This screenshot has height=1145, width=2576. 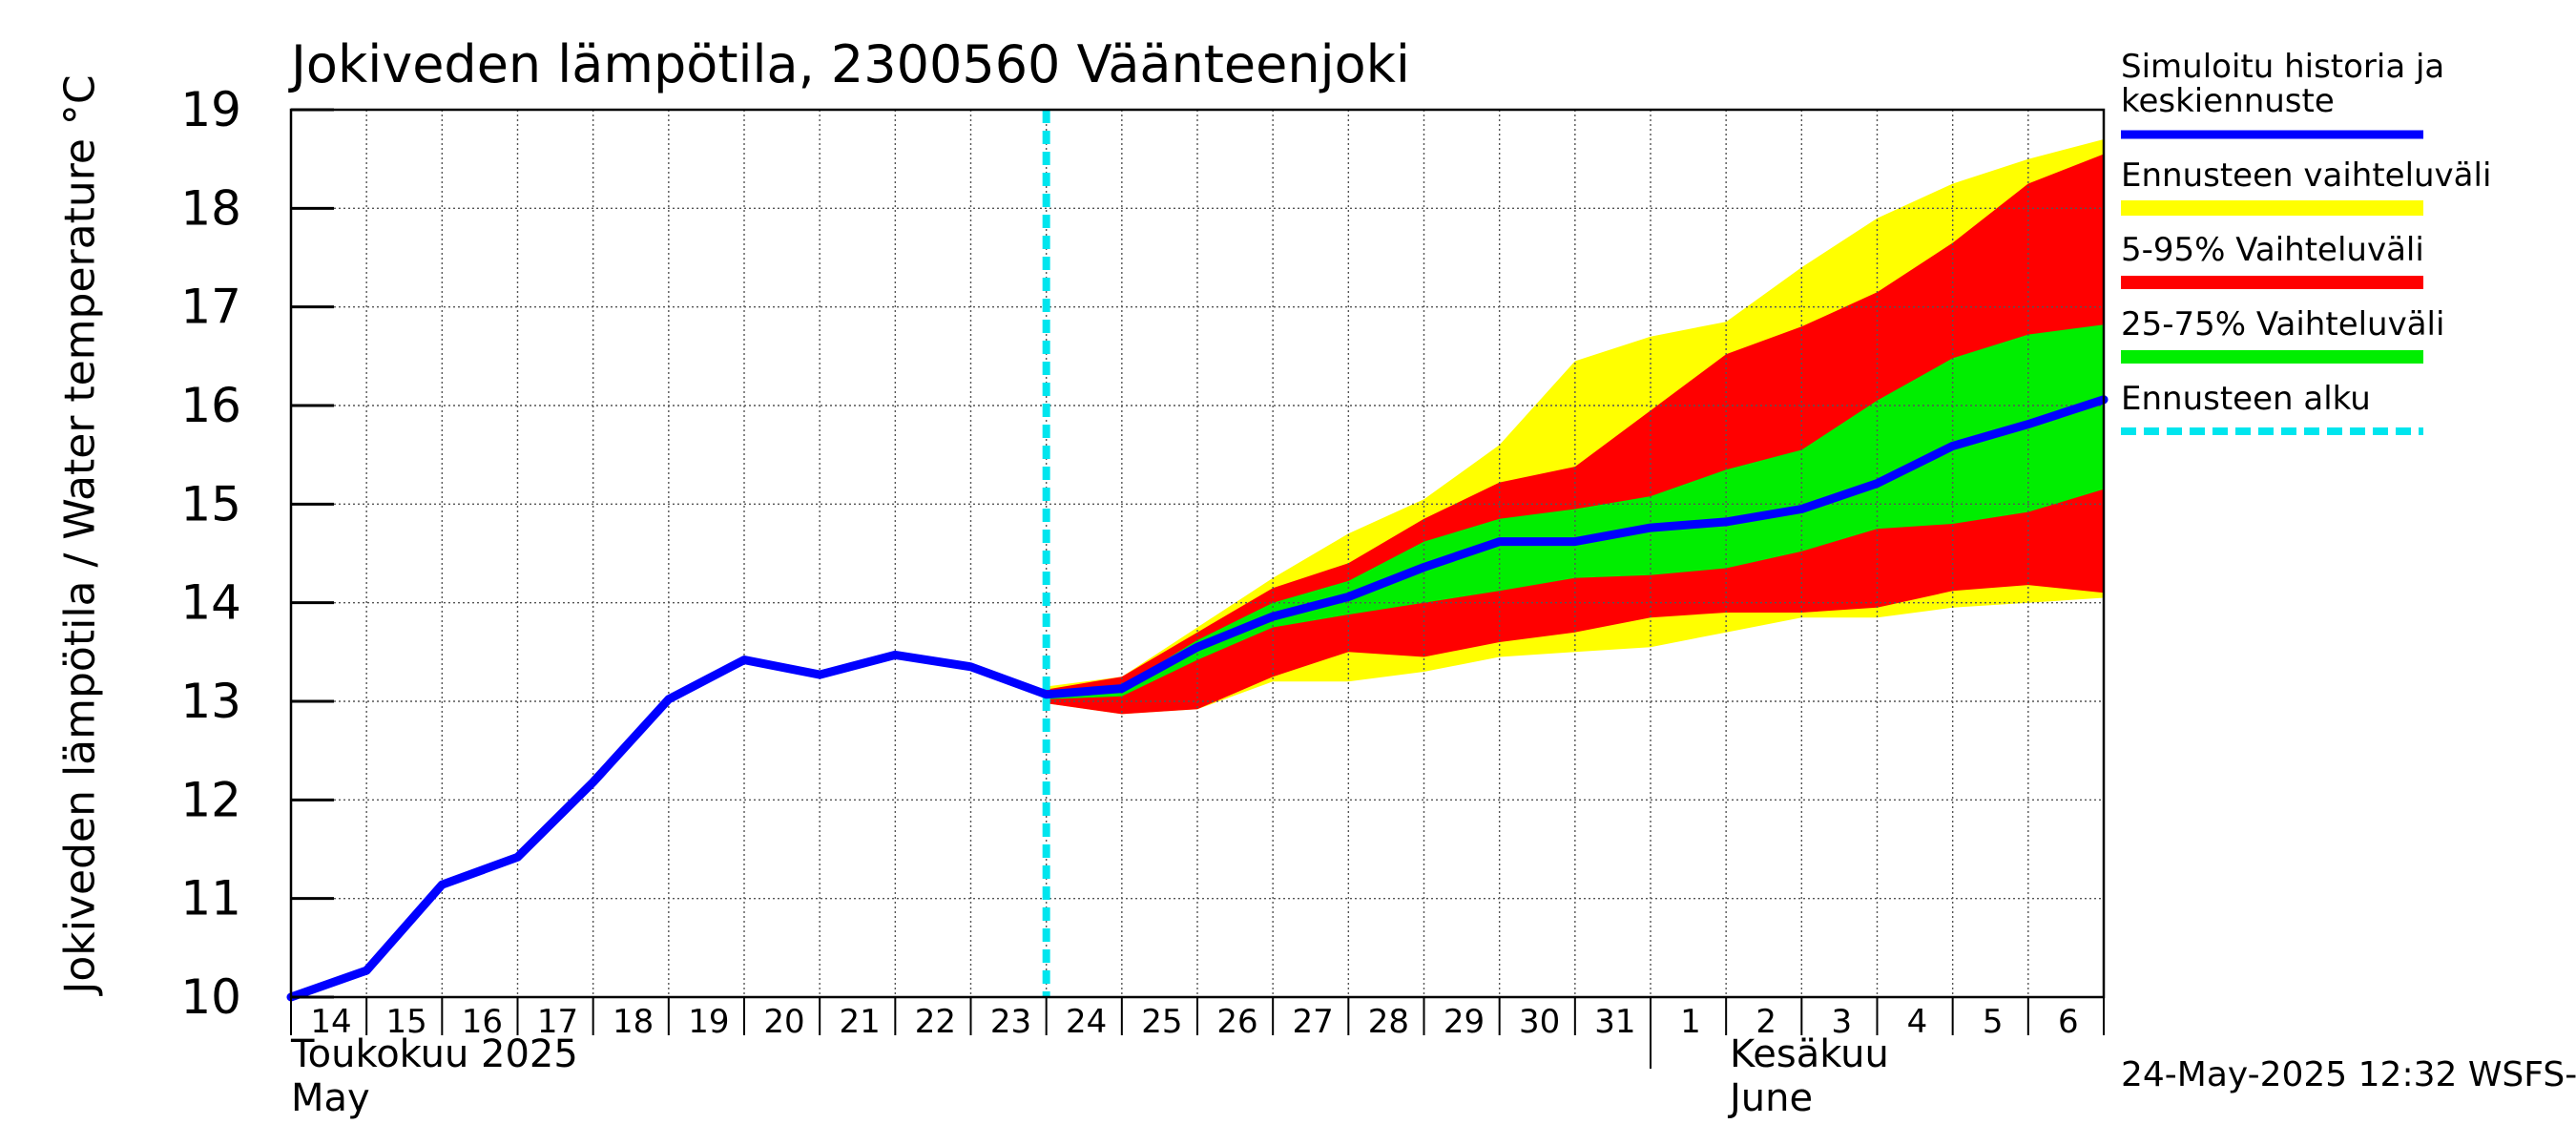 I want to click on x-tick-label: 3, so click(x=1842, y=1022).